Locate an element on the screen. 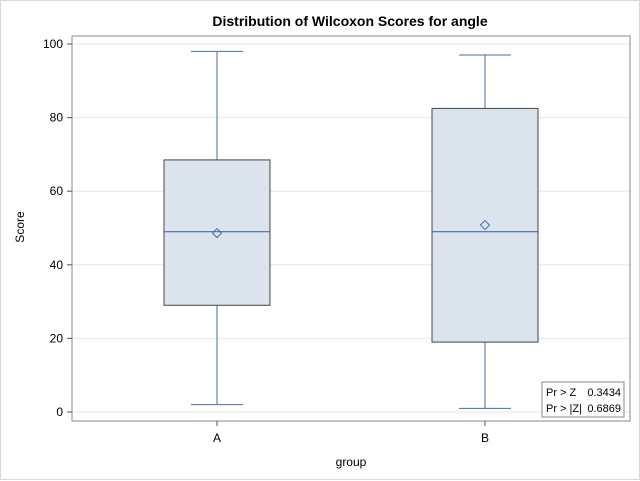 Image resolution: width=640 pixels, height=481 pixels. x-tick-label: B is located at coordinates (485, 438).